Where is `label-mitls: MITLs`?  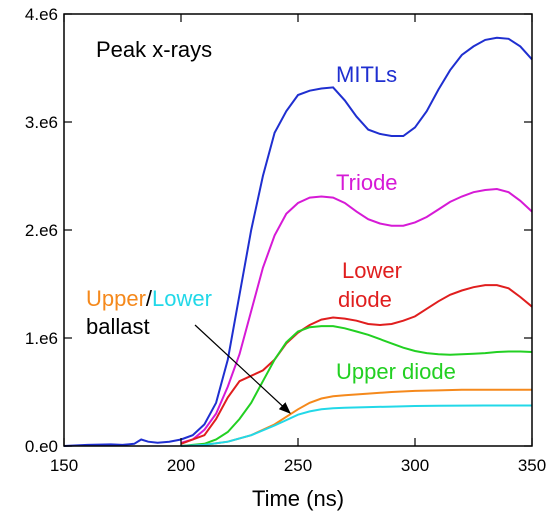 label-mitls: MITLs is located at coordinates (366, 74).